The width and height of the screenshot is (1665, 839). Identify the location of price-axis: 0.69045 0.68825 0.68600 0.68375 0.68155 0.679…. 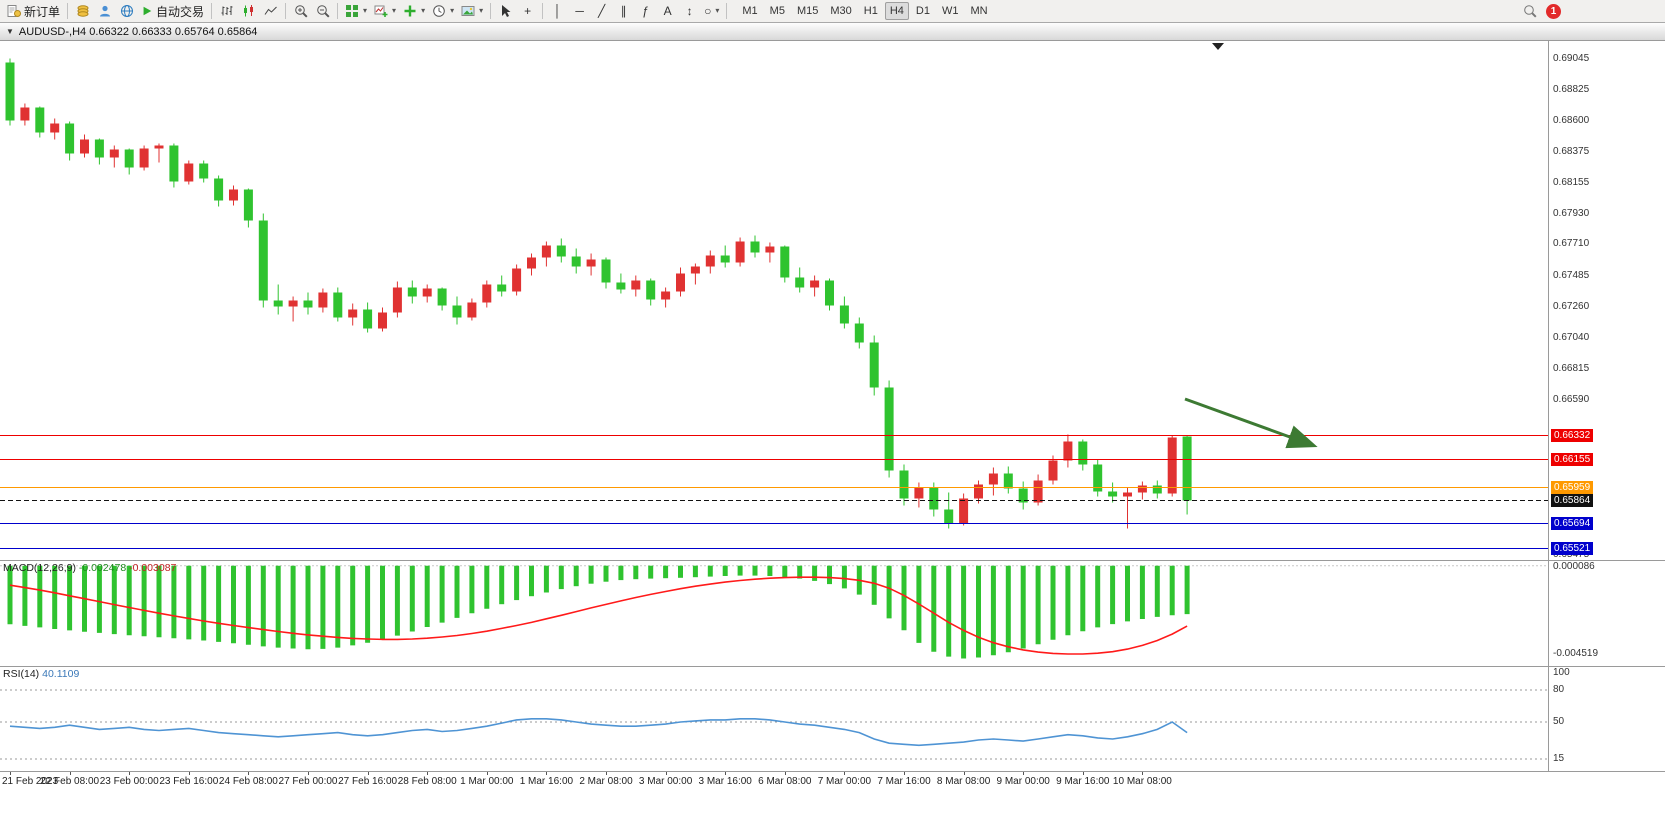
(1606, 300).